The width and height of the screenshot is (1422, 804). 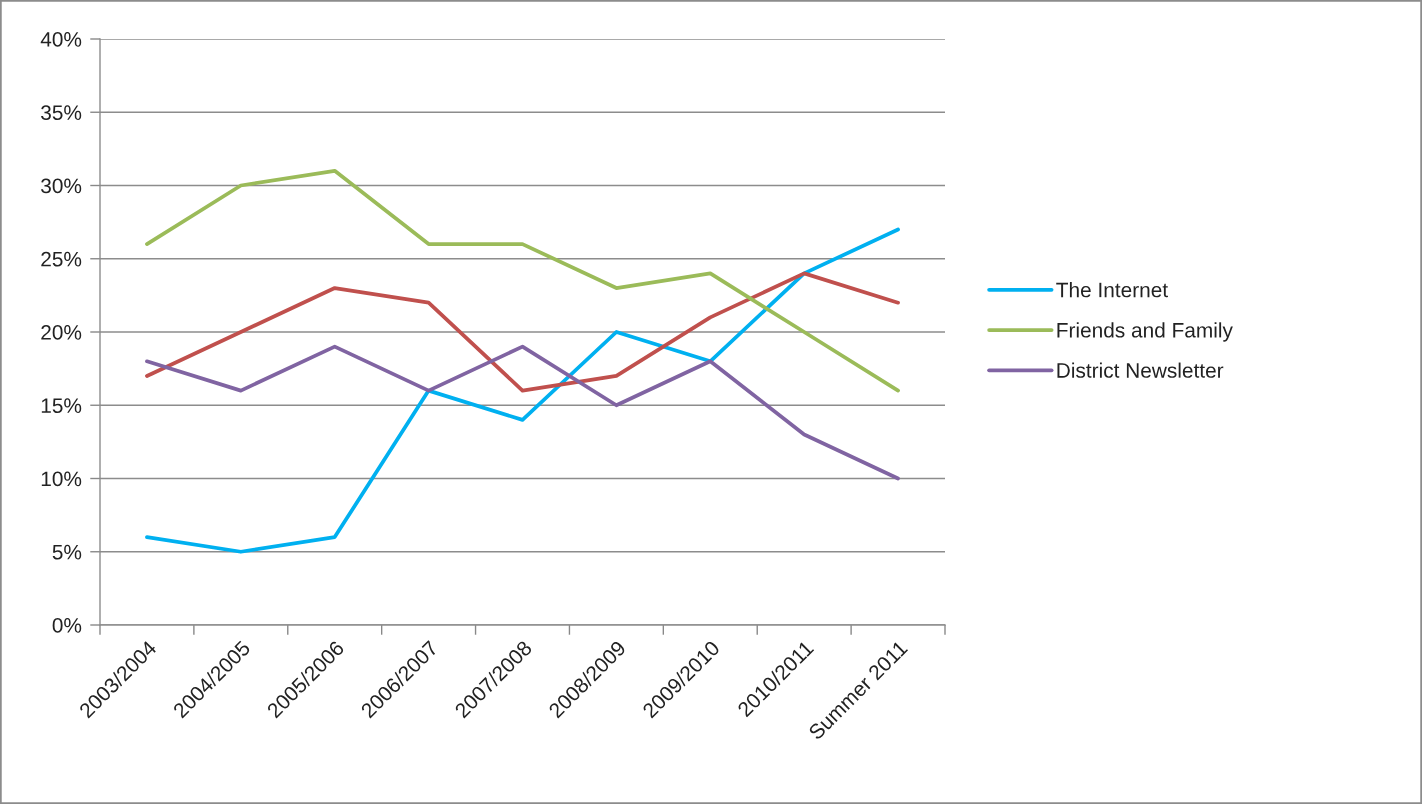 What do you see at coordinates (67, 552) in the screenshot?
I see `y-tick-label: 5%` at bounding box center [67, 552].